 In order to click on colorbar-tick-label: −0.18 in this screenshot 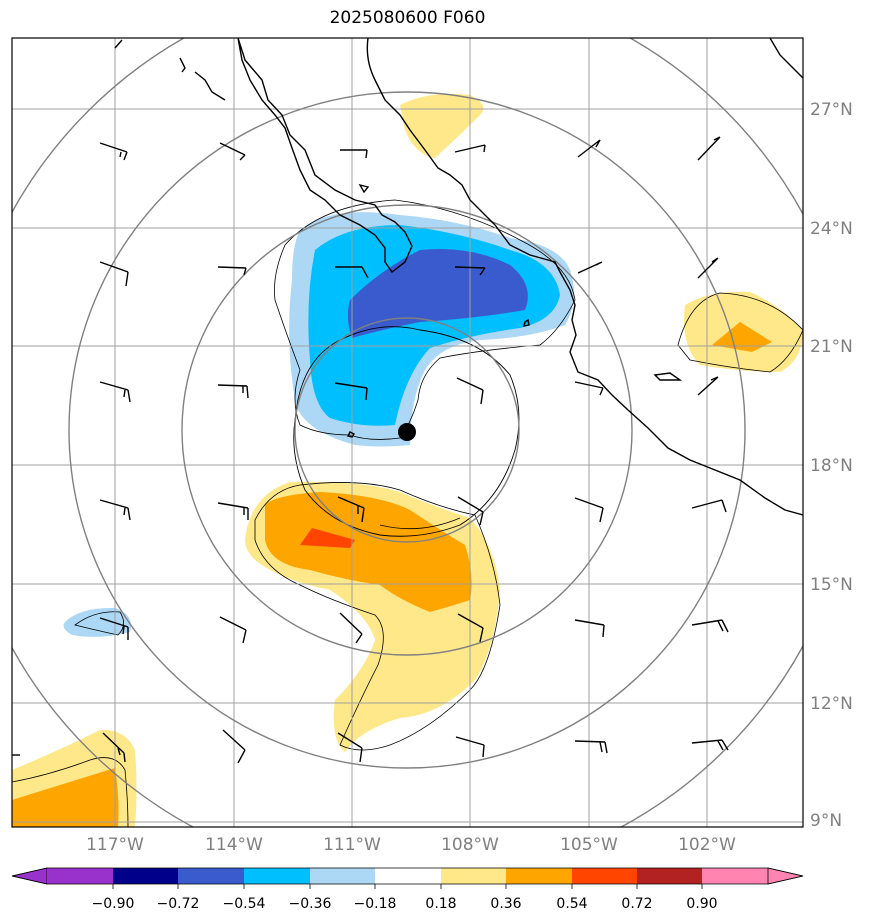, I will do `click(375, 904)`.